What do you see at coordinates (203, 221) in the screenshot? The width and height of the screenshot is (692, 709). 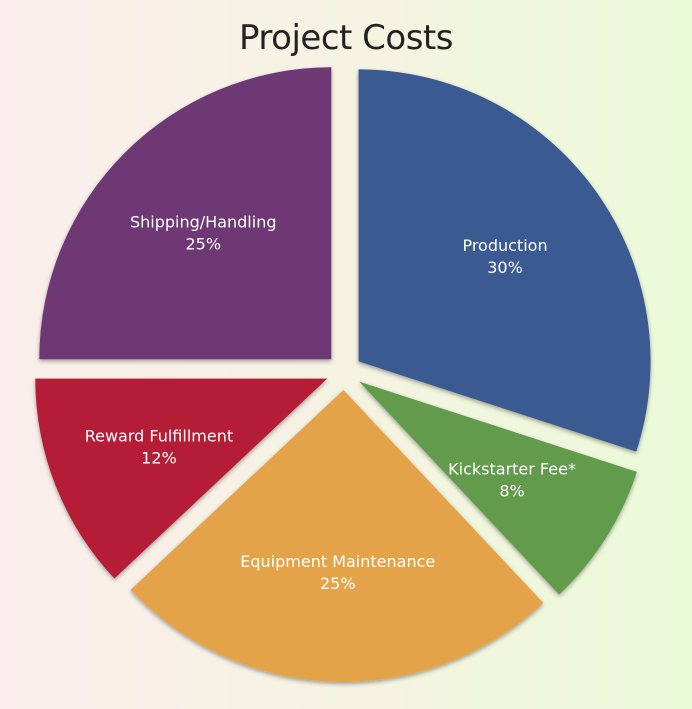 I see `slice-label-4: Shipping/Handling` at bounding box center [203, 221].